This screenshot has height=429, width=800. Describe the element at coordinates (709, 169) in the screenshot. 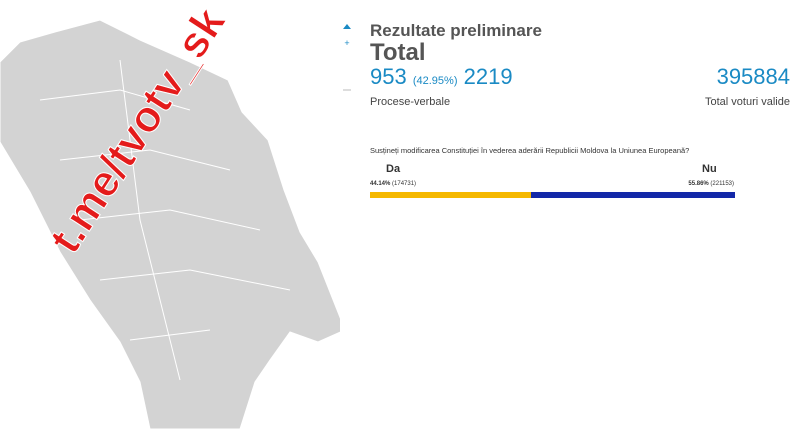

I see `no-label: Nu` at that location.